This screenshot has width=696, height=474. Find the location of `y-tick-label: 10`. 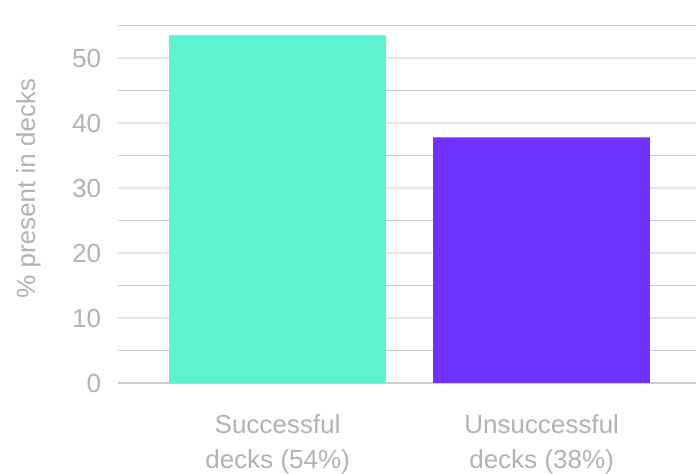

y-tick-label: 10 is located at coordinates (86, 318).